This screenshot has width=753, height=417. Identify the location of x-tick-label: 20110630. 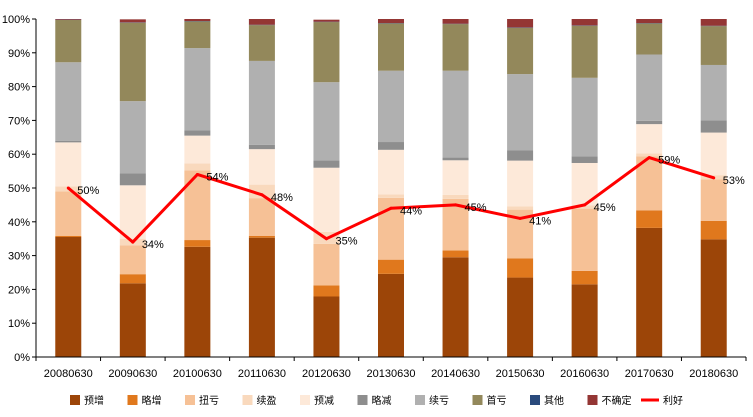
(262, 374).